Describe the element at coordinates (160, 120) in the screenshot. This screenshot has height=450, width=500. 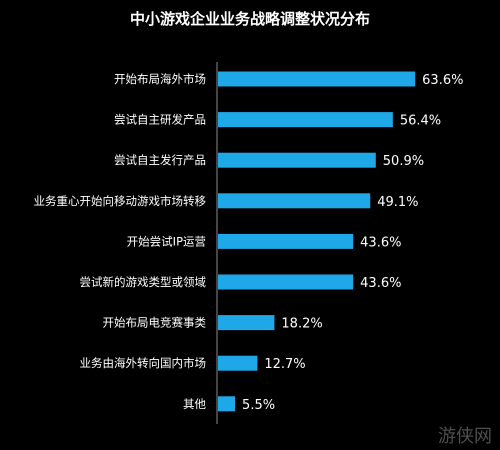
I see `category-label: 尝试自主研发产品` at that location.